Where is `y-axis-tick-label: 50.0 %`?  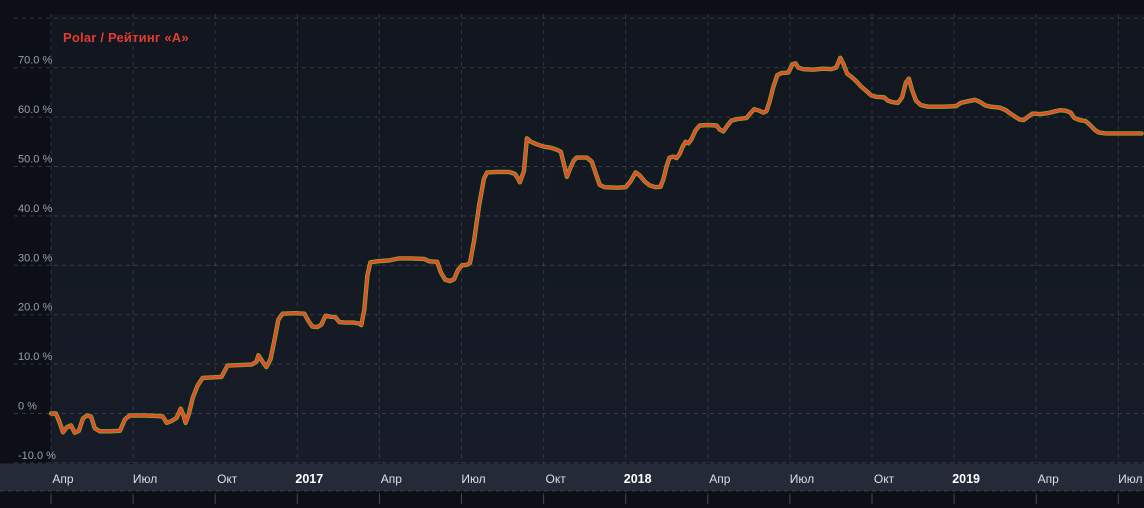 y-axis-tick-label: 50.0 % is located at coordinates (35, 160).